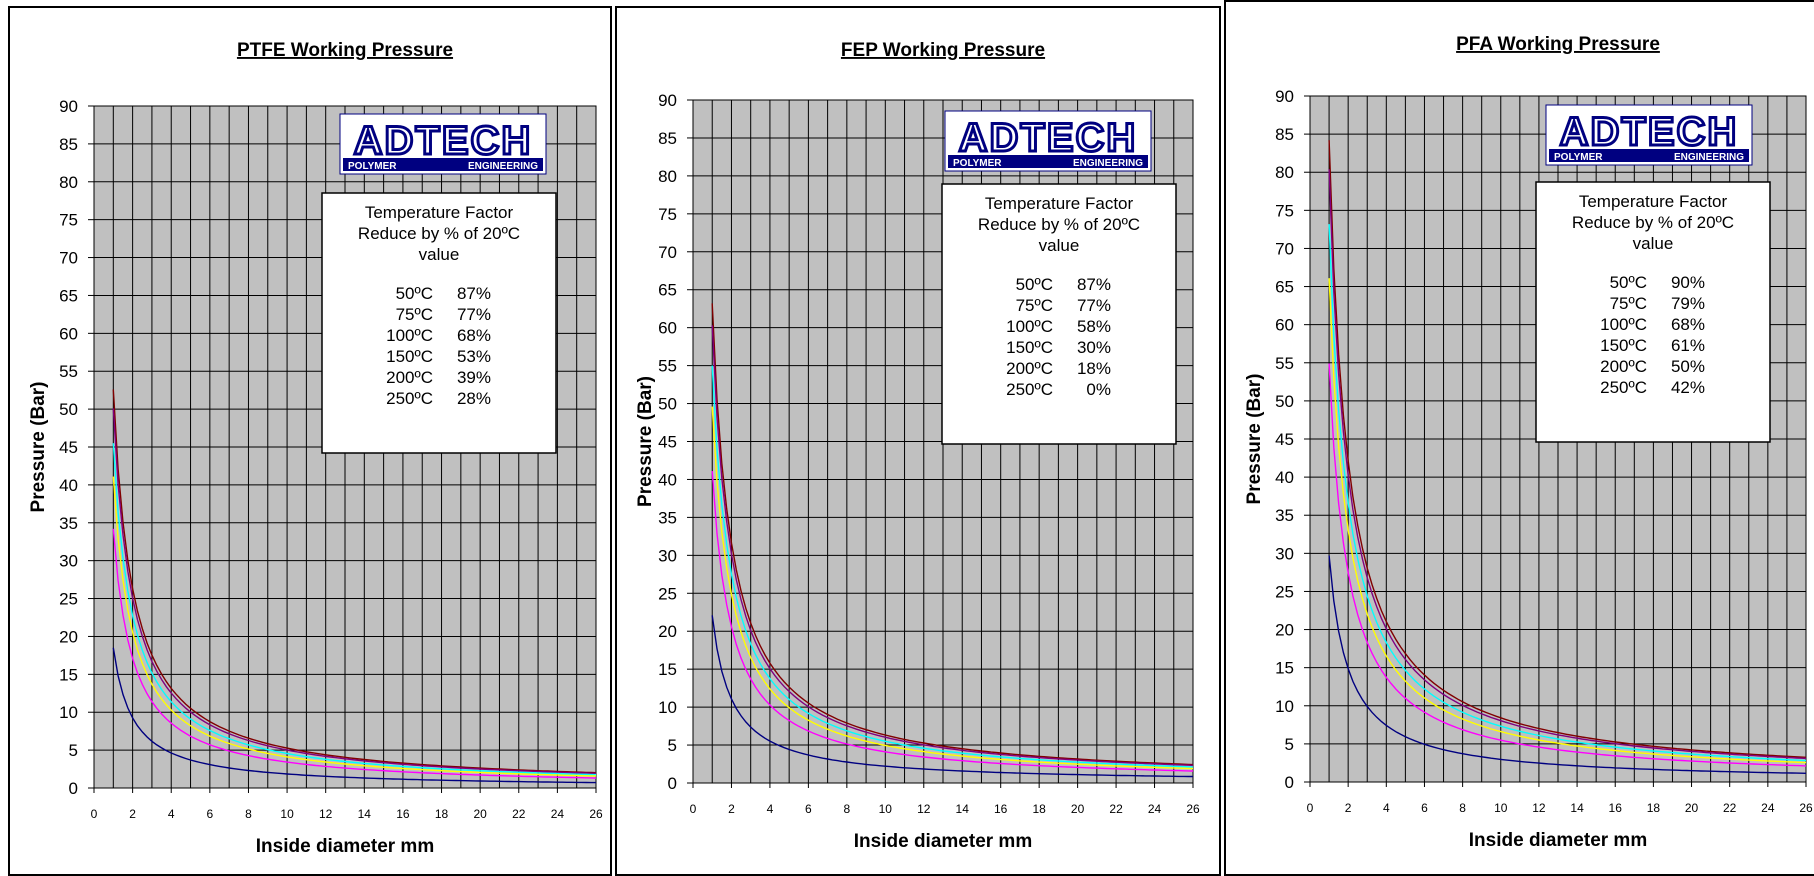  I want to click on temperature-row-temp: 100ºC, so click(409, 335).